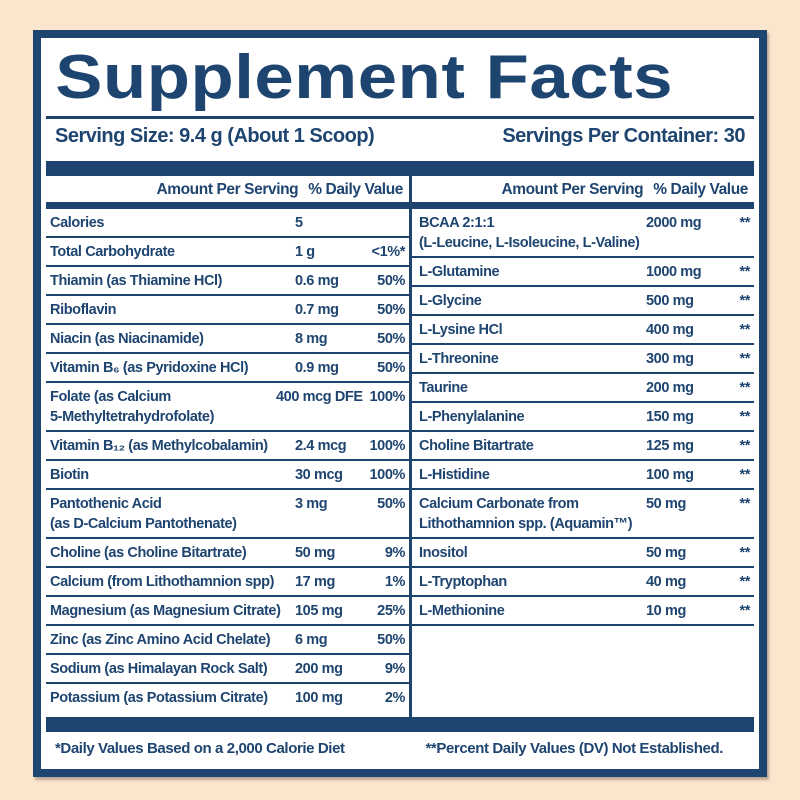 The height and width of the screenshot is (800, 800). I want to click on nutrient-name: Taurine, so click(443, 388).